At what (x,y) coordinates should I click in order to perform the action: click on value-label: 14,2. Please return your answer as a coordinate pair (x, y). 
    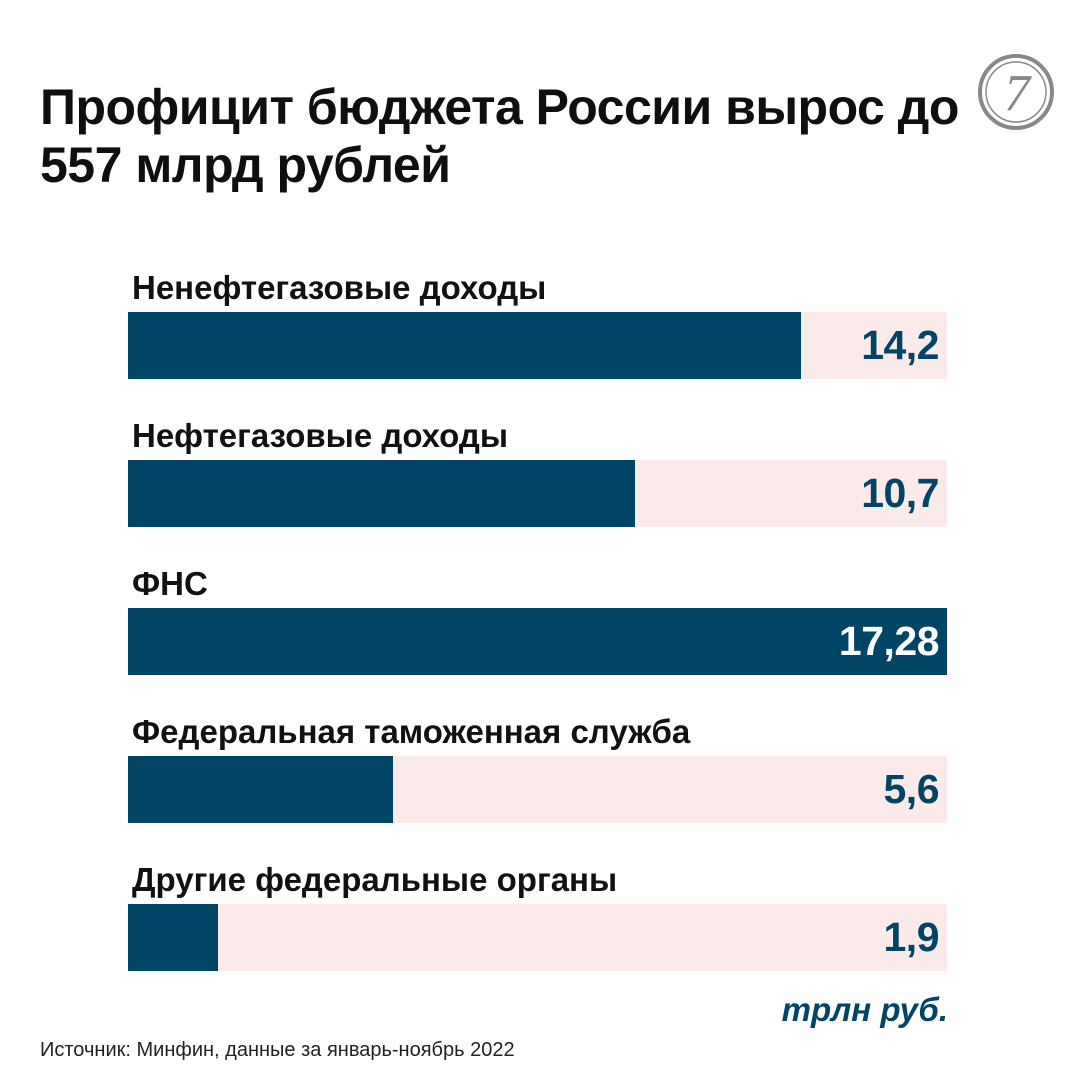
    Looking at the image, I should click on (900, 345).